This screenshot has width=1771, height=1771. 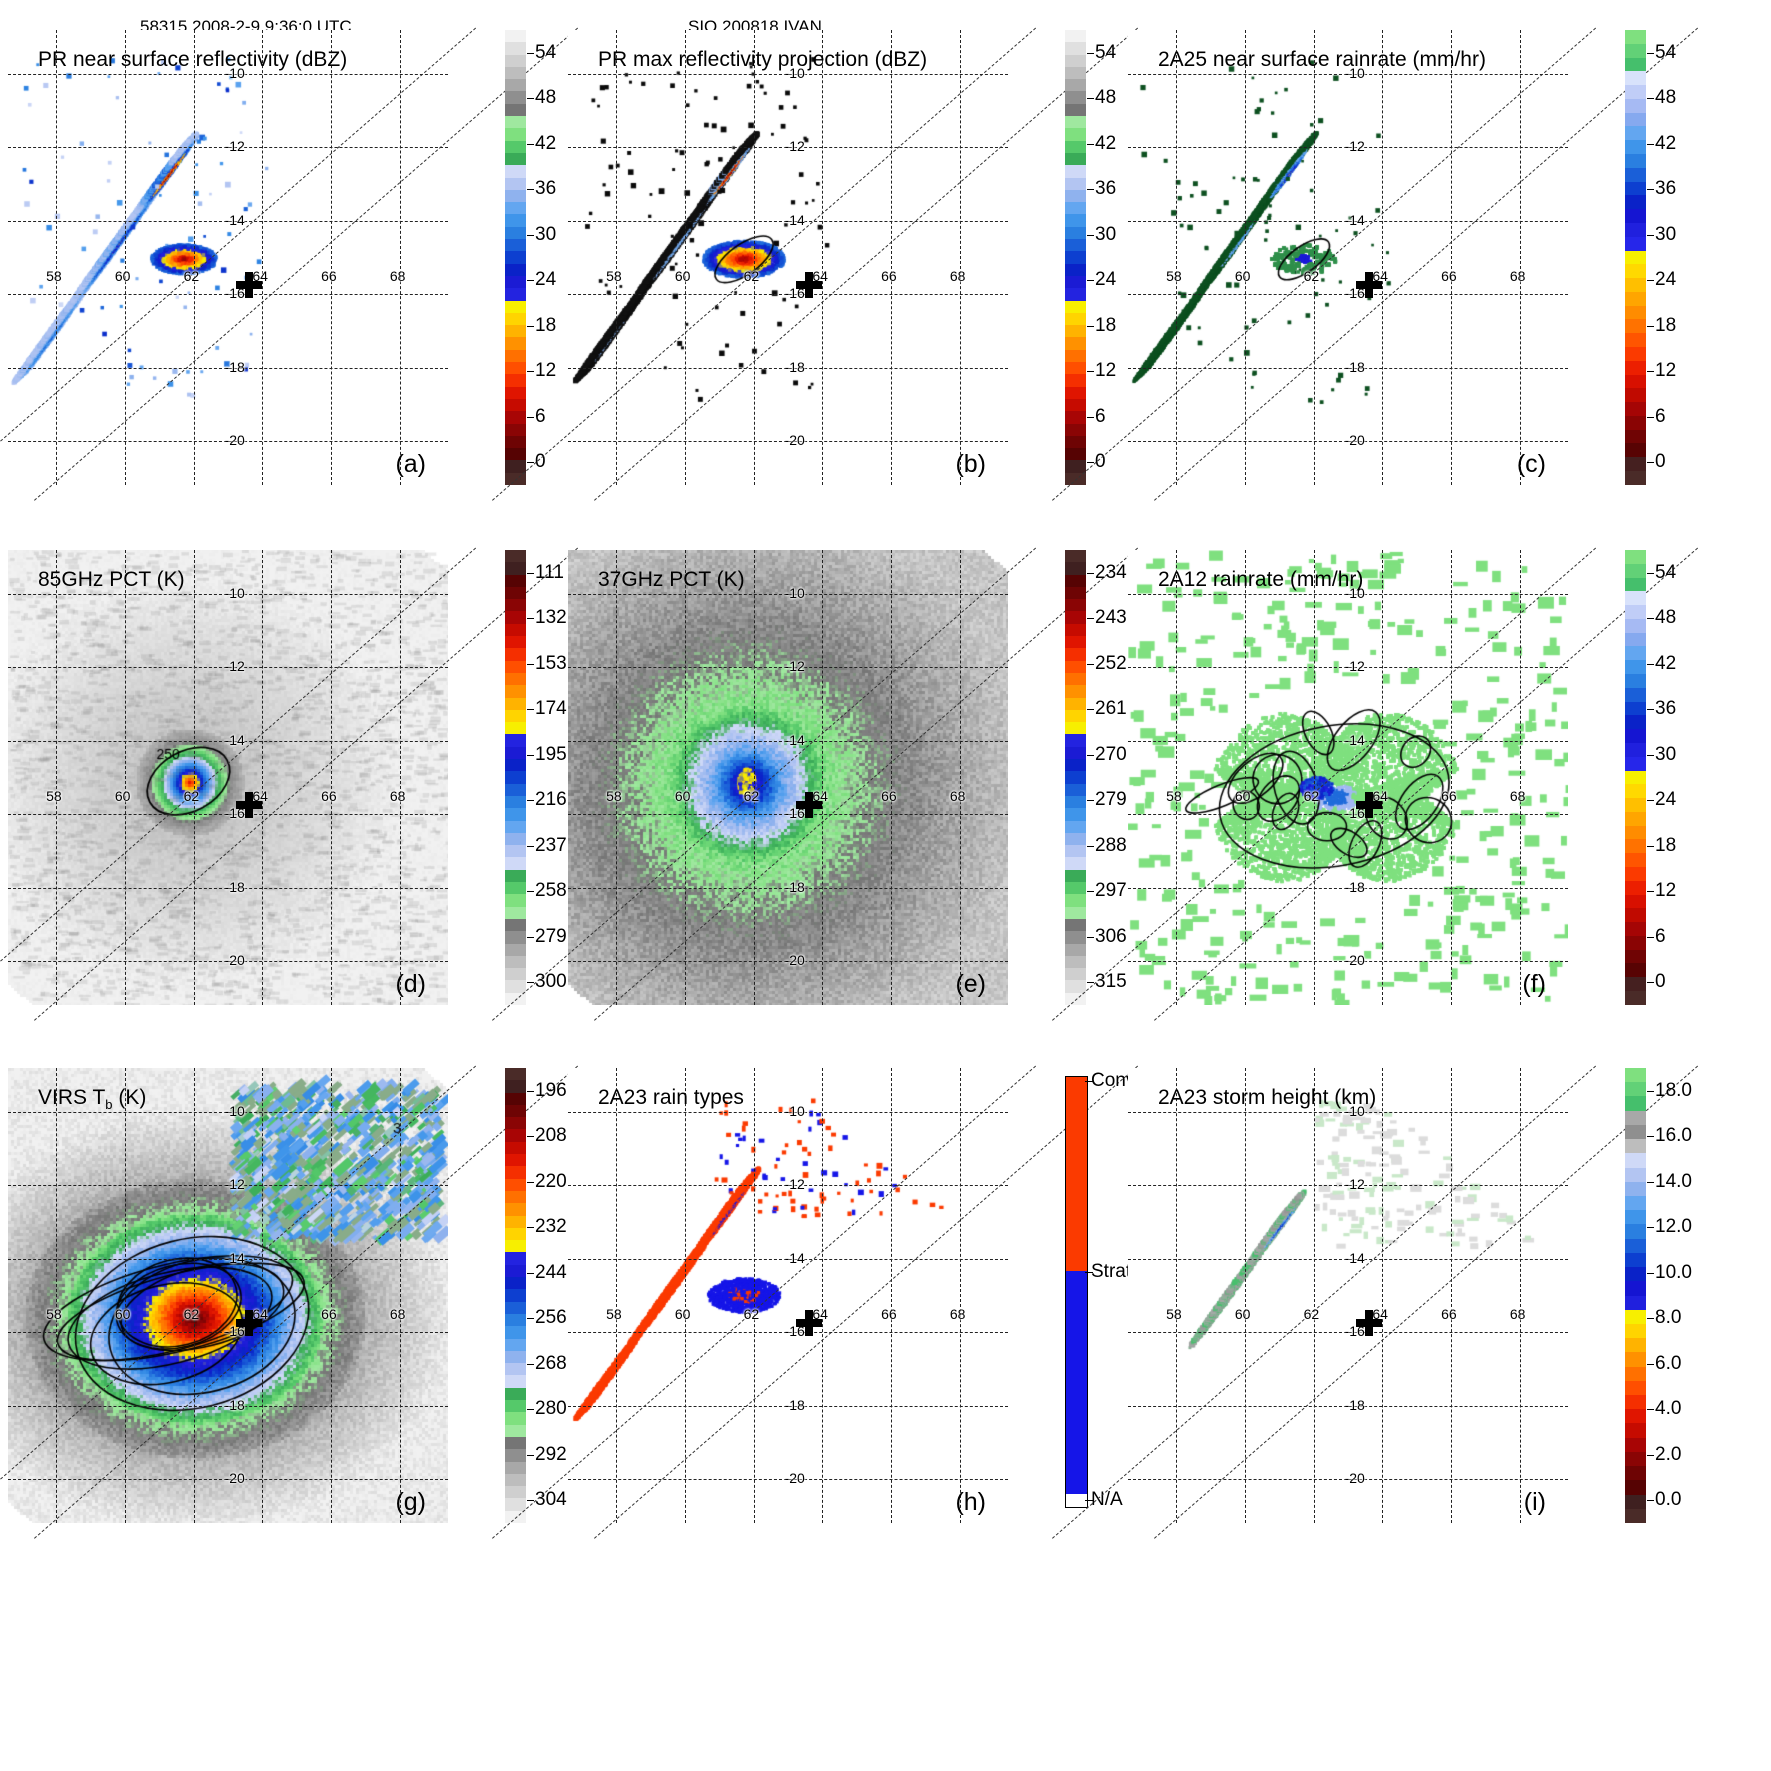 What do you see at coordinates (1106, 280) in the screenshot?
I see `colorbar-tick-label: 24` at bounding box center [1106, 280].